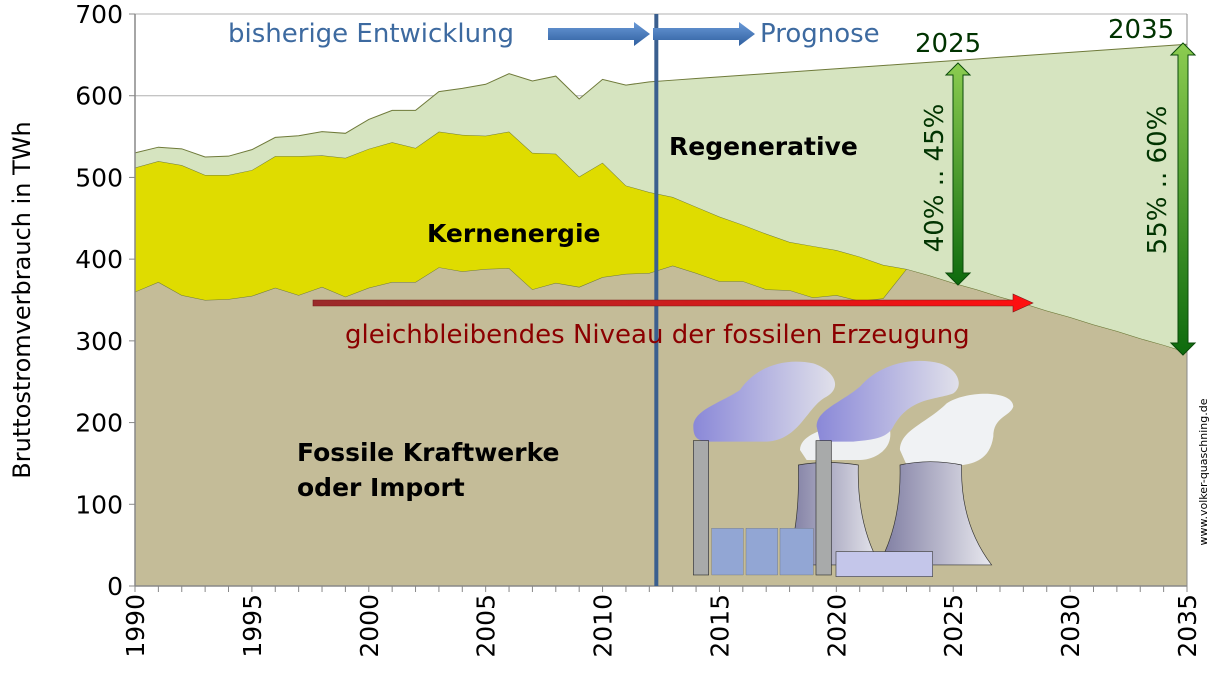 The width and height of the screenshot is (1214, 687). What do you see at coordinates (948, 44) in the screenshot?
I see `year-2025-label: 2025` at bounding box center [948, 44].